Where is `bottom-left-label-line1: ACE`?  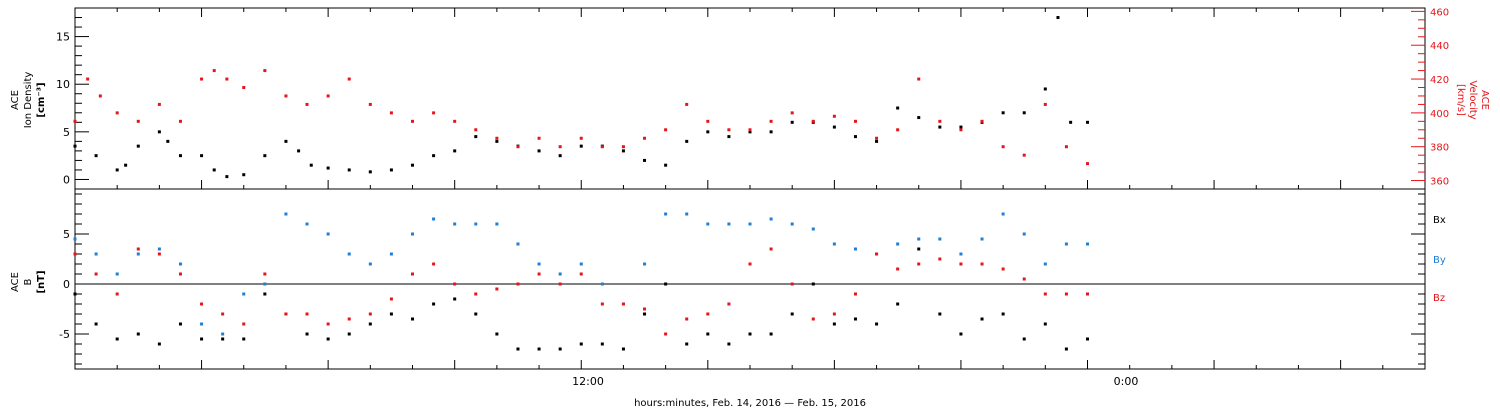 bottom-left-label-line1: ACE is located at coordinates (15, 282).